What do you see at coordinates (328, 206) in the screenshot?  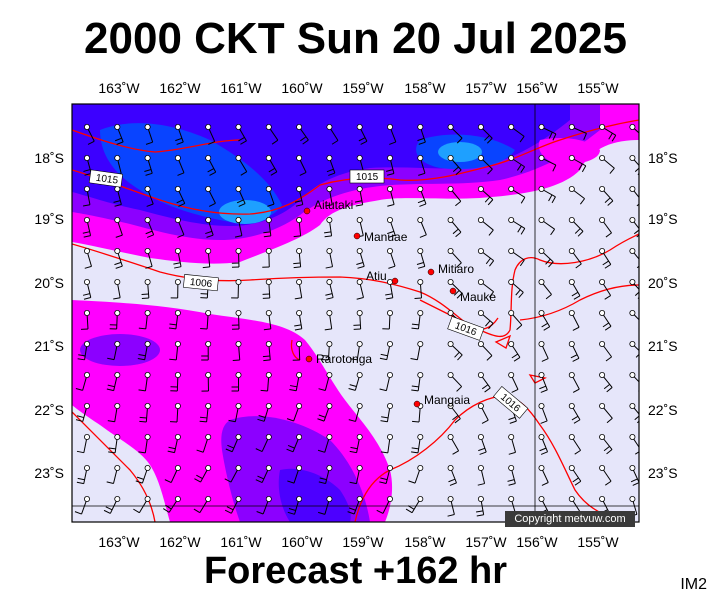 I see `town-aitutaki: Aitutaki` at bounding box center [328, 206].